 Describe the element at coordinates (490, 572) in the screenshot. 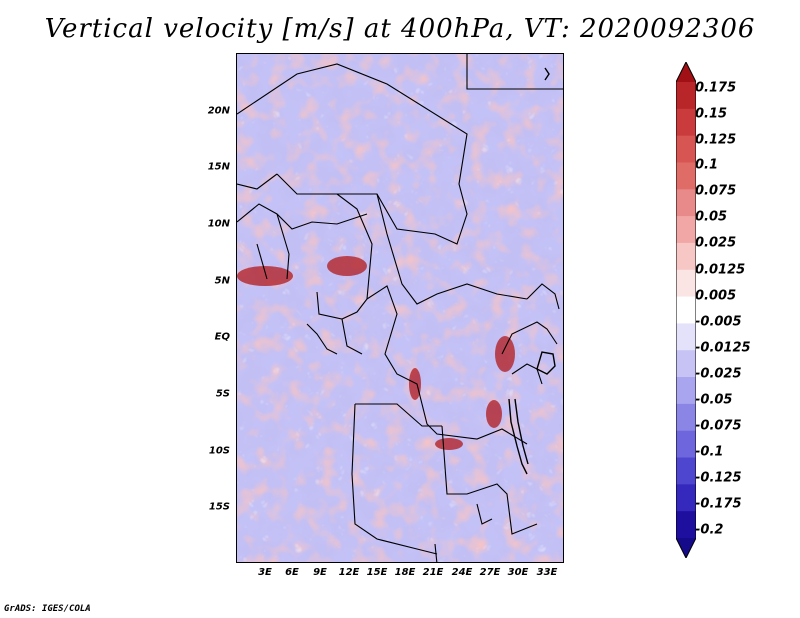

I see `lon-label: 27E` at that location.